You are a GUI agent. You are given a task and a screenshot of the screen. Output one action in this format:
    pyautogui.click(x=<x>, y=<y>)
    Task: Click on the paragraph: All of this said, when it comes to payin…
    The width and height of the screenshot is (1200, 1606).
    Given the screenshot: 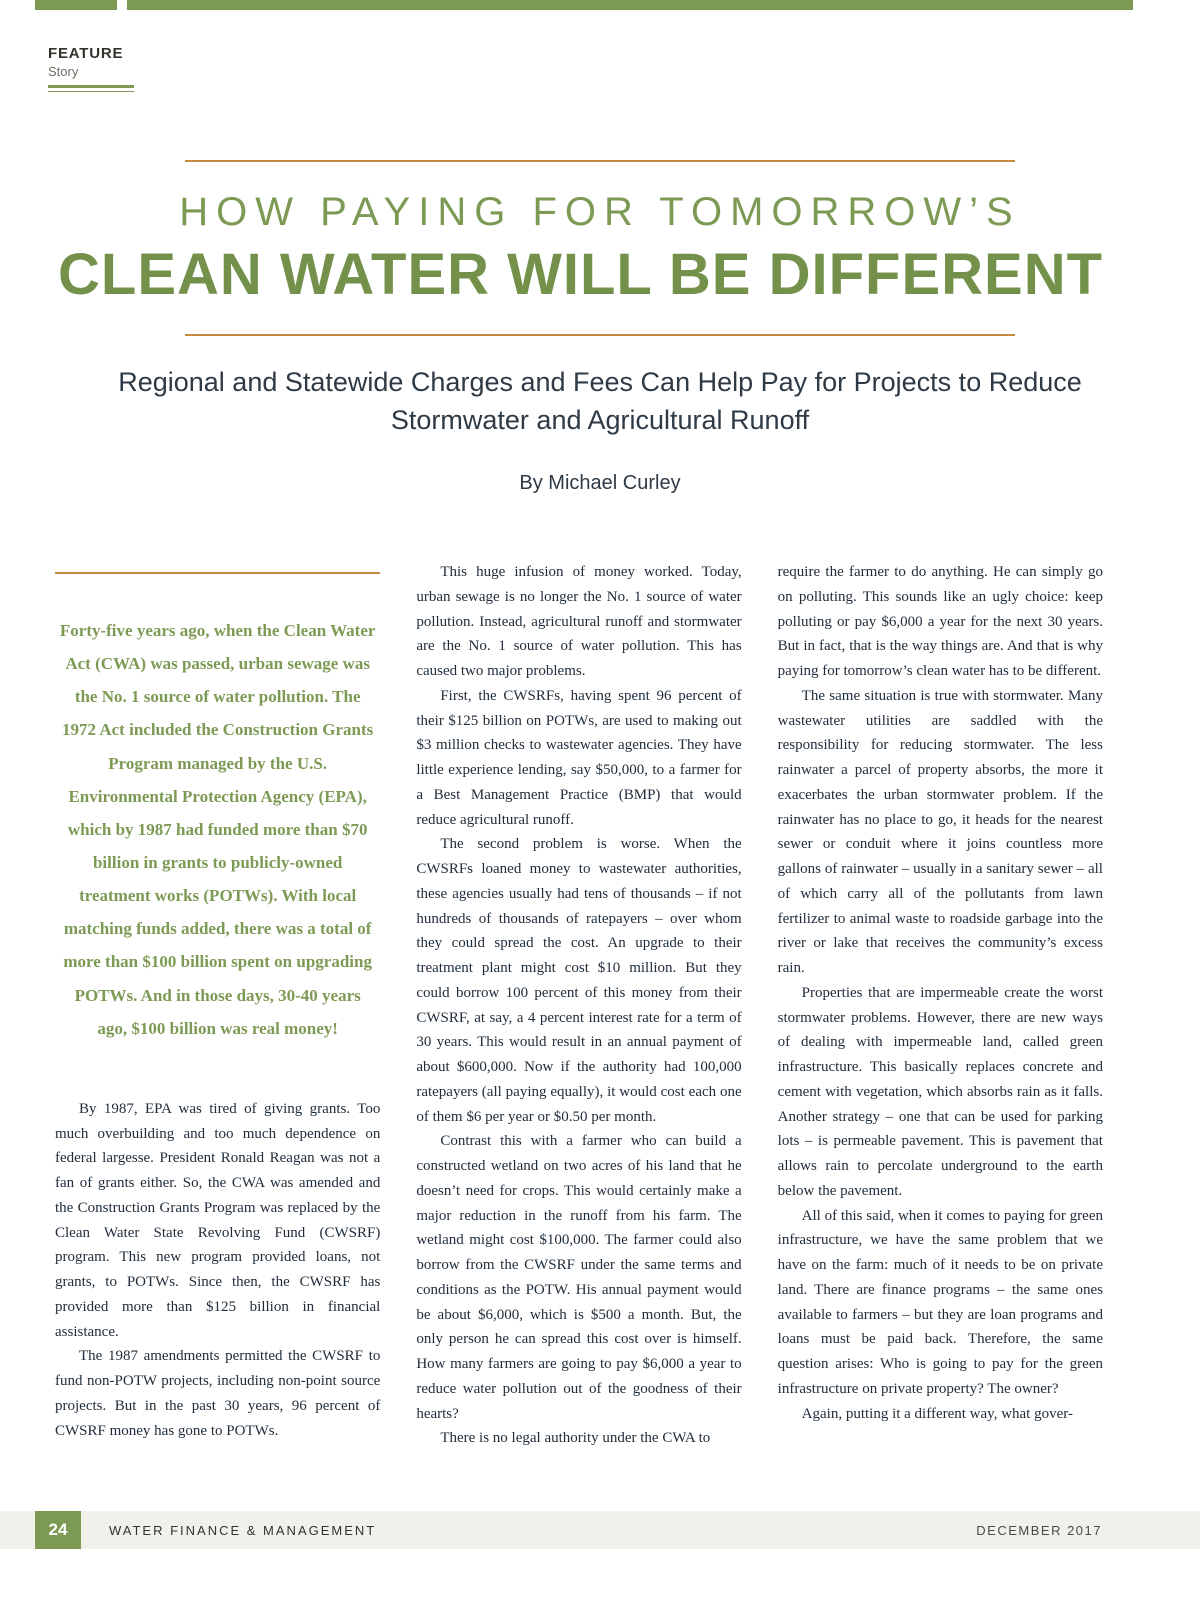 What is the action you would take?
    pyautogui.click(x=940, y=1302)
    